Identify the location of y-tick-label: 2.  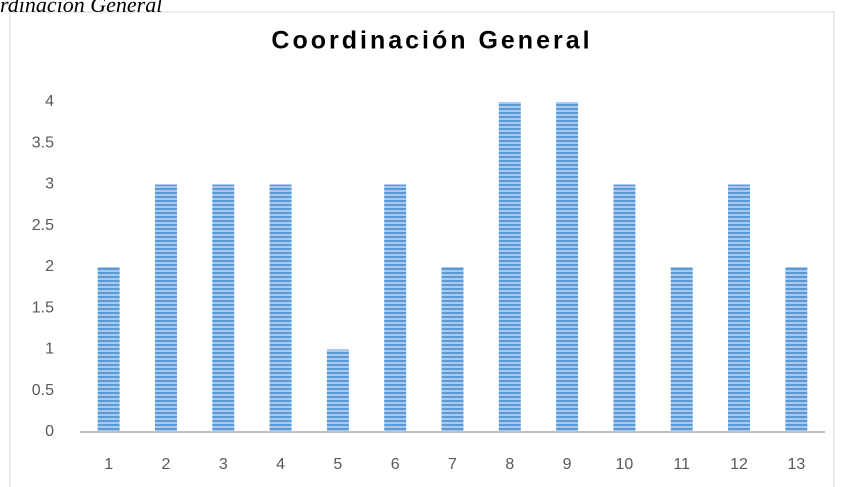
(49, 266).